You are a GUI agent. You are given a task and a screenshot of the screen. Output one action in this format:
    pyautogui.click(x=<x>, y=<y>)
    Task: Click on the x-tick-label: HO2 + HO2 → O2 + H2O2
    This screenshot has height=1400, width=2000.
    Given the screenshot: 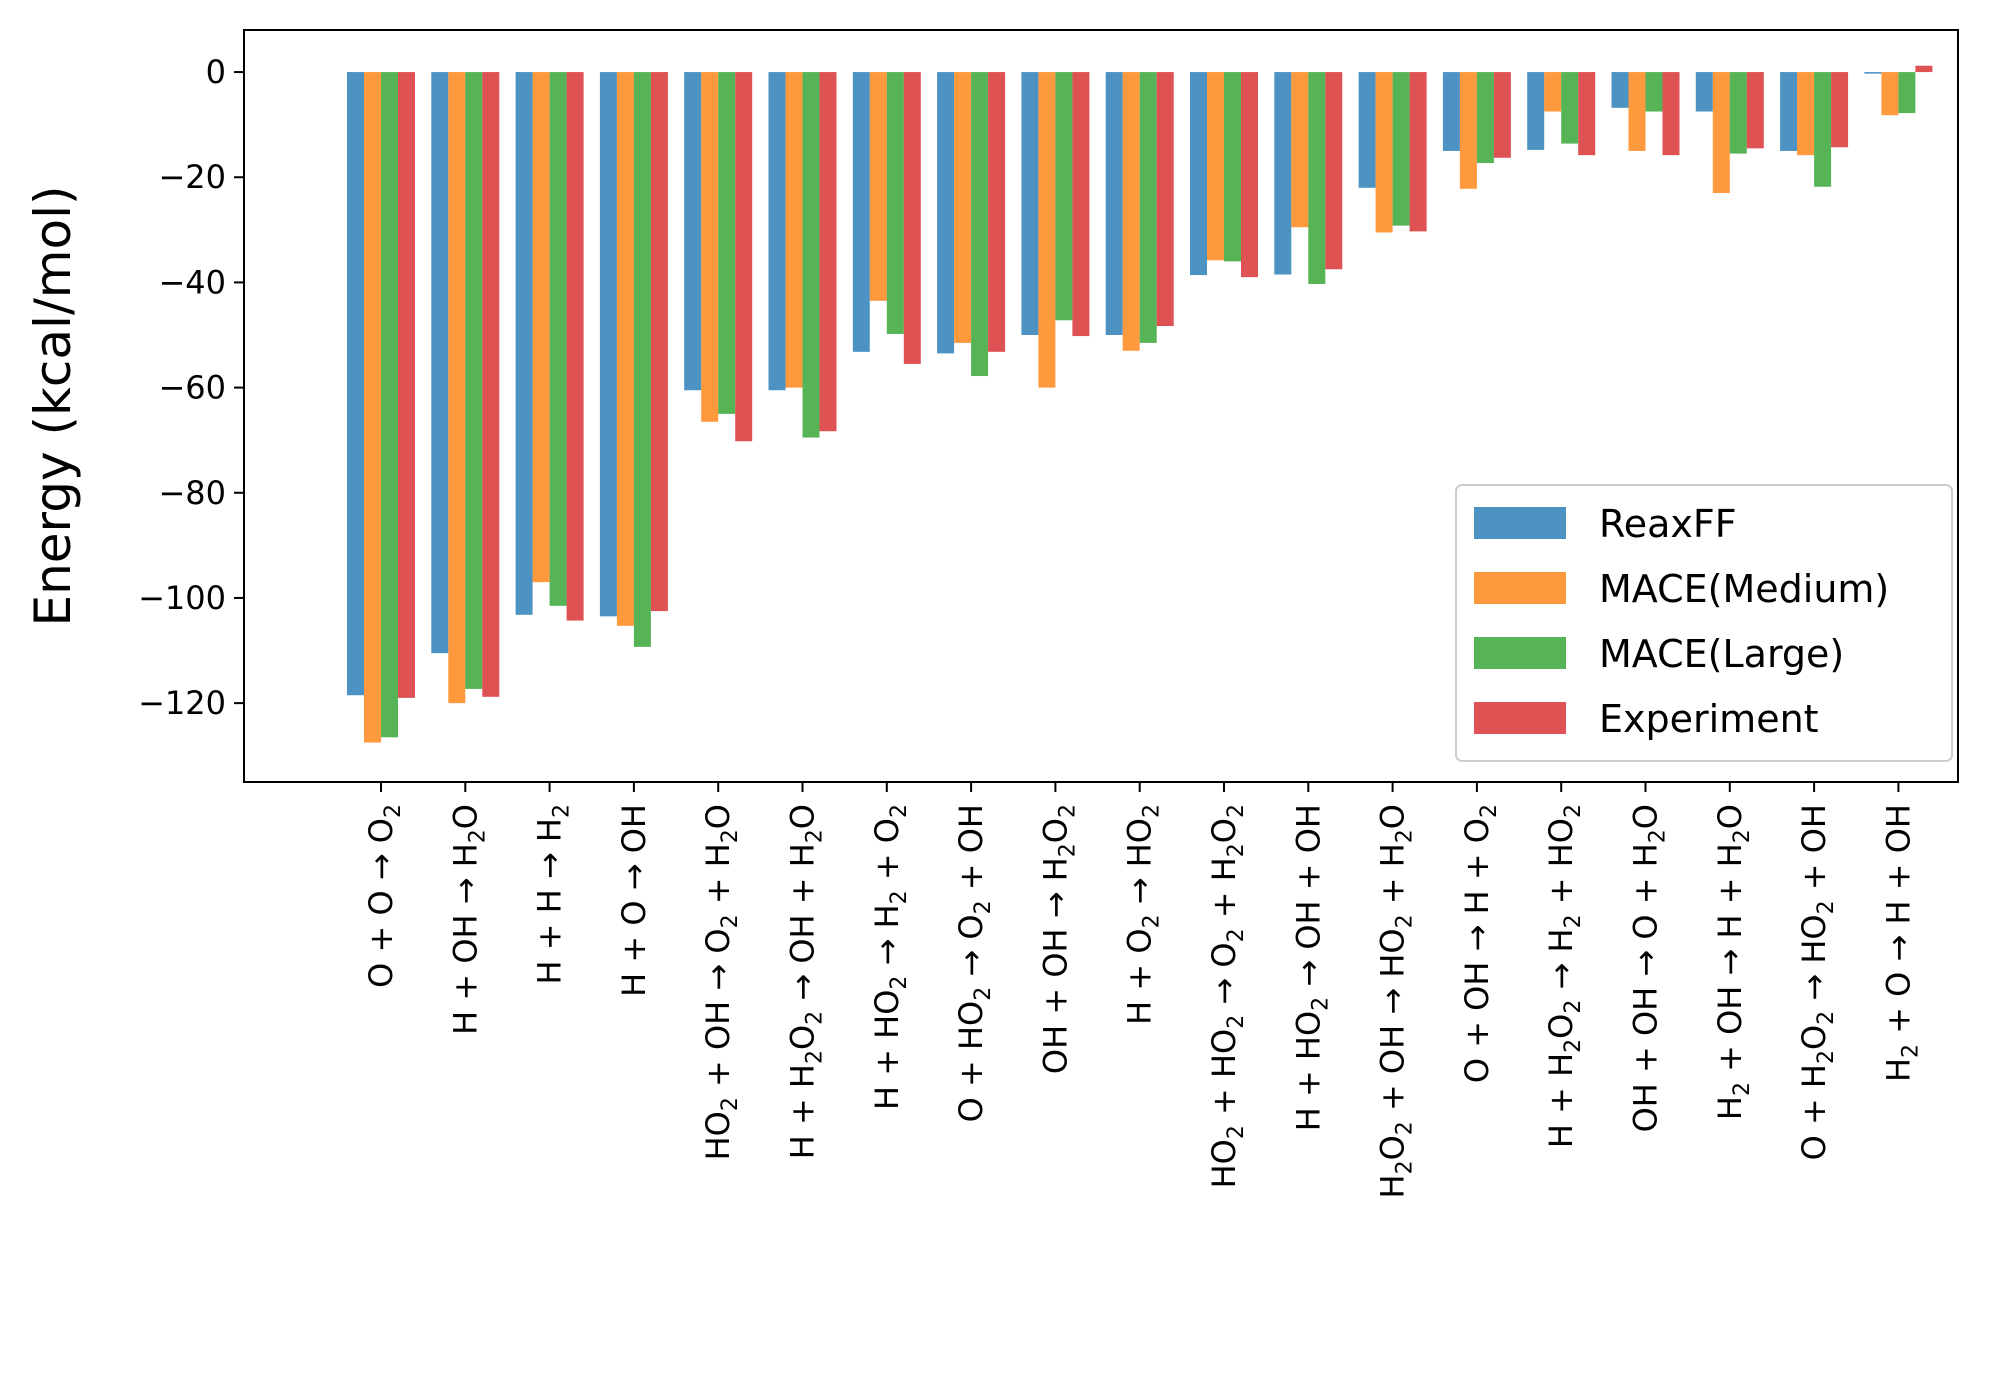 What is the action you would take?
    pyautogui.click(x=1227, y=996)
    